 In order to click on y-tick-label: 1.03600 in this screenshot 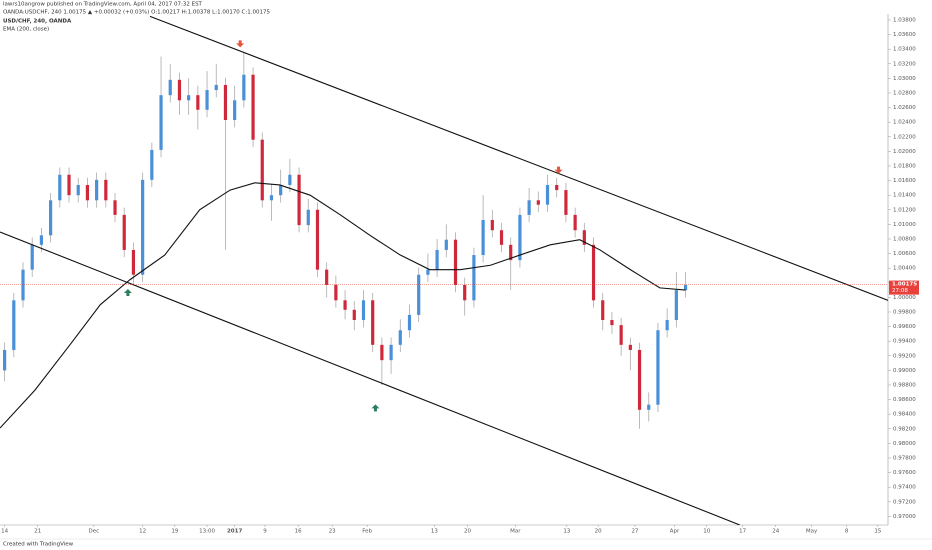, I will do `click(904, 35)`.